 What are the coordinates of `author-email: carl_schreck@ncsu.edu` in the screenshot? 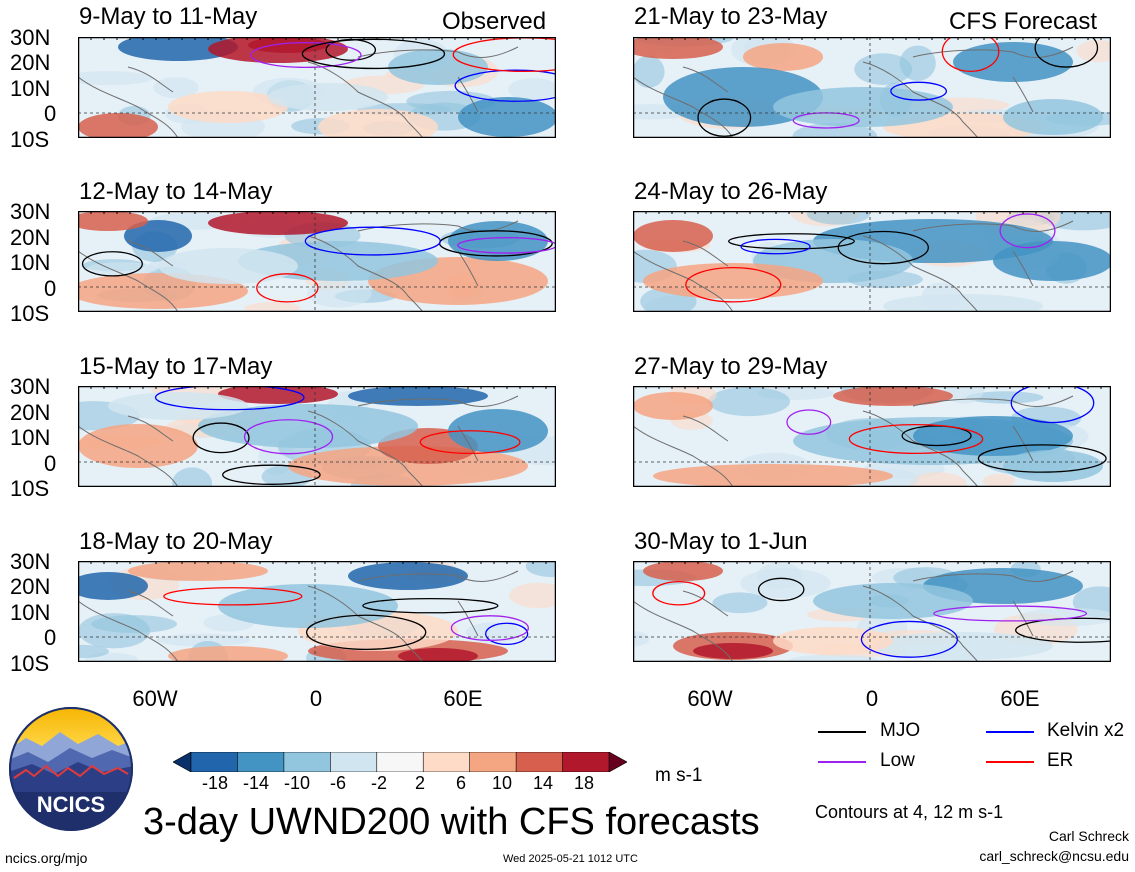 It's located at (1054, 856).